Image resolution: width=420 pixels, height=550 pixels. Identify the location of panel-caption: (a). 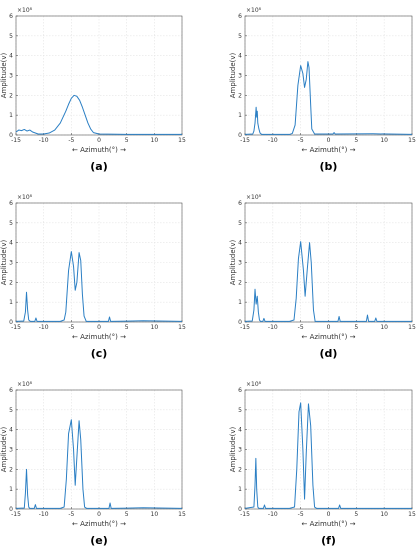
(98, 166).